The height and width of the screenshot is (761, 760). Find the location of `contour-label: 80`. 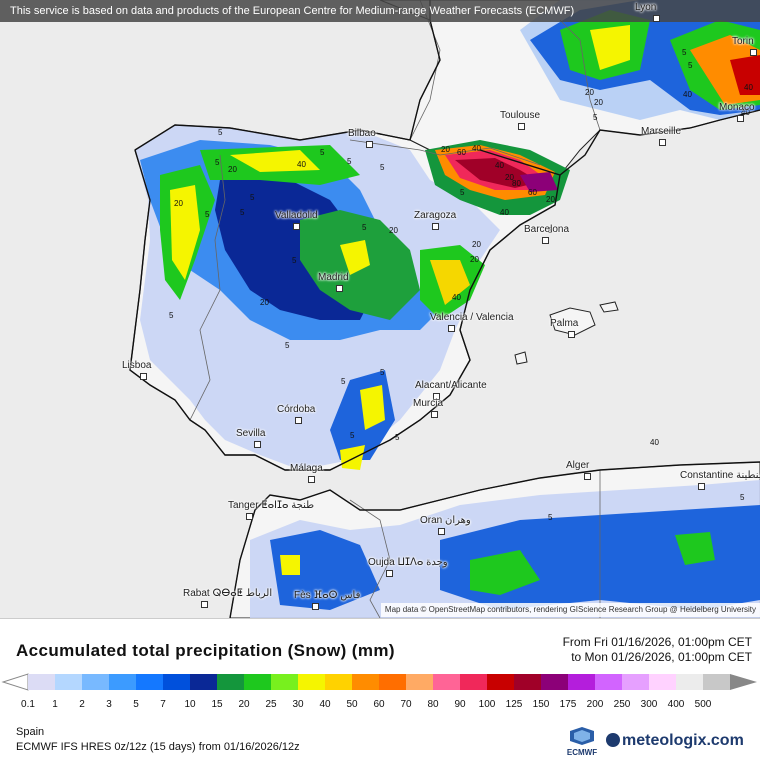

contour-label: 80 is located at coordinates (516, 183).